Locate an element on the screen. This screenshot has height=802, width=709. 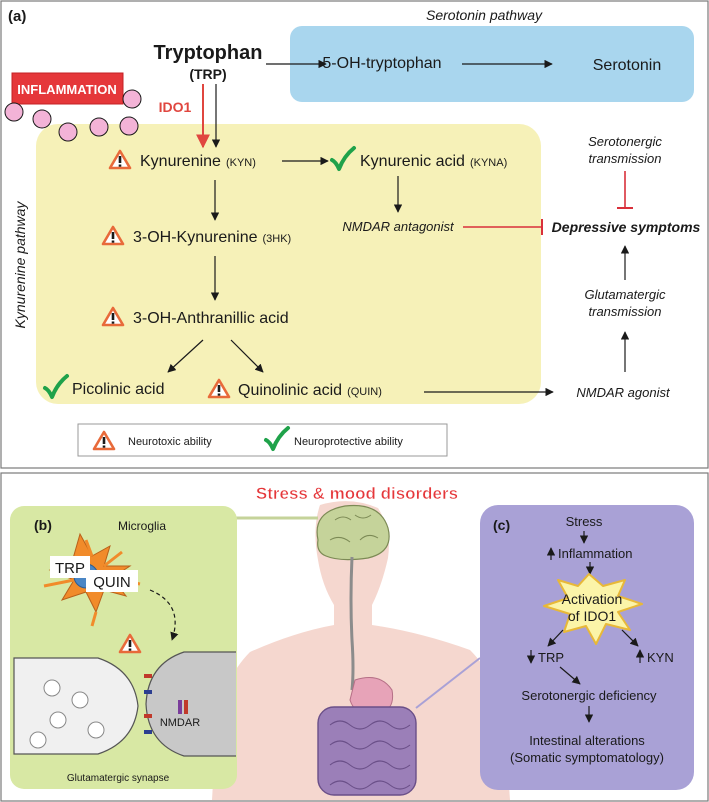
activation-line2: of IDO1 is located at coordinates (592, 616).